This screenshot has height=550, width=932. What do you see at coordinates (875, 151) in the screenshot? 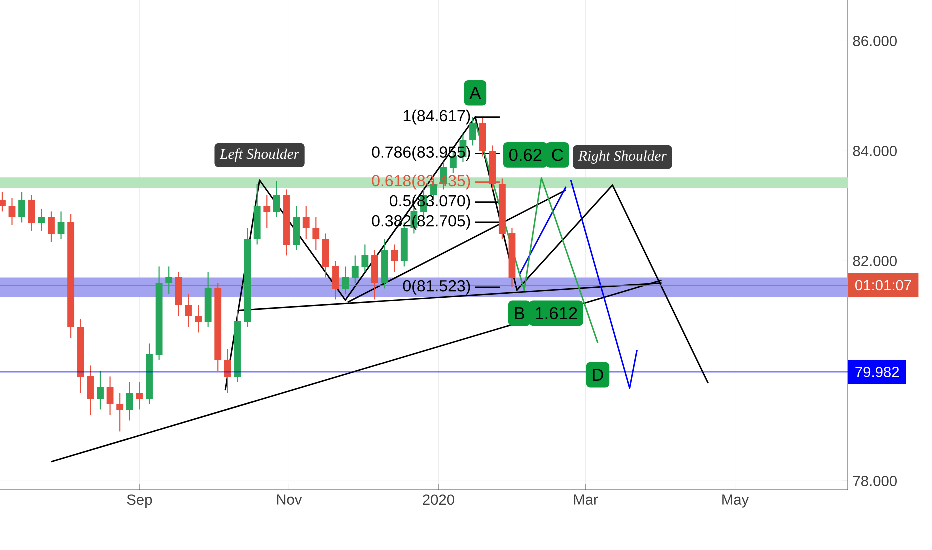
I see `y-tick-label: 84.000` at bounding box center [875, 151].